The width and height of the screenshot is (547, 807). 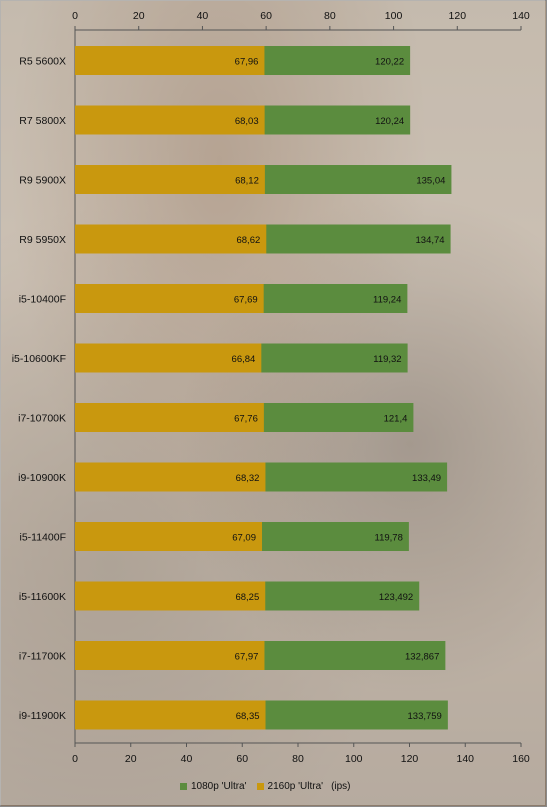 What do you see at coordinates (295, 786) in the screenshot?
I see `legend-label-2160p: 2160p 'Ultra'` at bounding box center [295, 786].